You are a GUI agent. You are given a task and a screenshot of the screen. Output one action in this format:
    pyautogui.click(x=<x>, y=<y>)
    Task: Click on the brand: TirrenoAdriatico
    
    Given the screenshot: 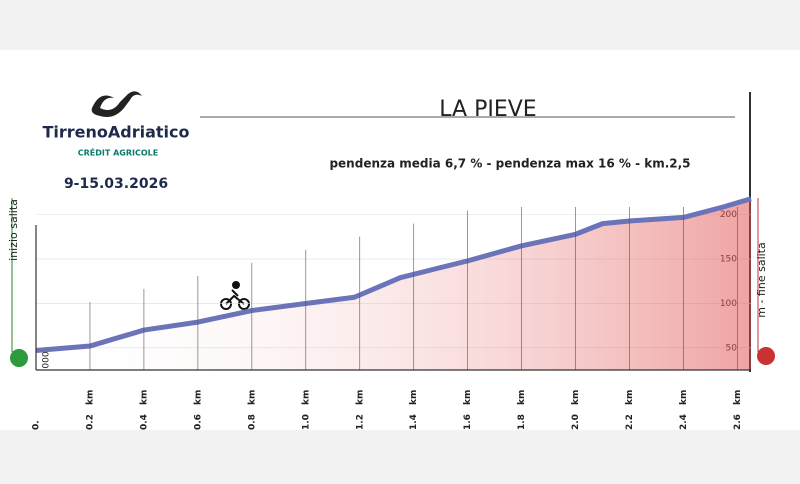 What is the action you would take?
    pyautogui.click(x=115, y=132)
    